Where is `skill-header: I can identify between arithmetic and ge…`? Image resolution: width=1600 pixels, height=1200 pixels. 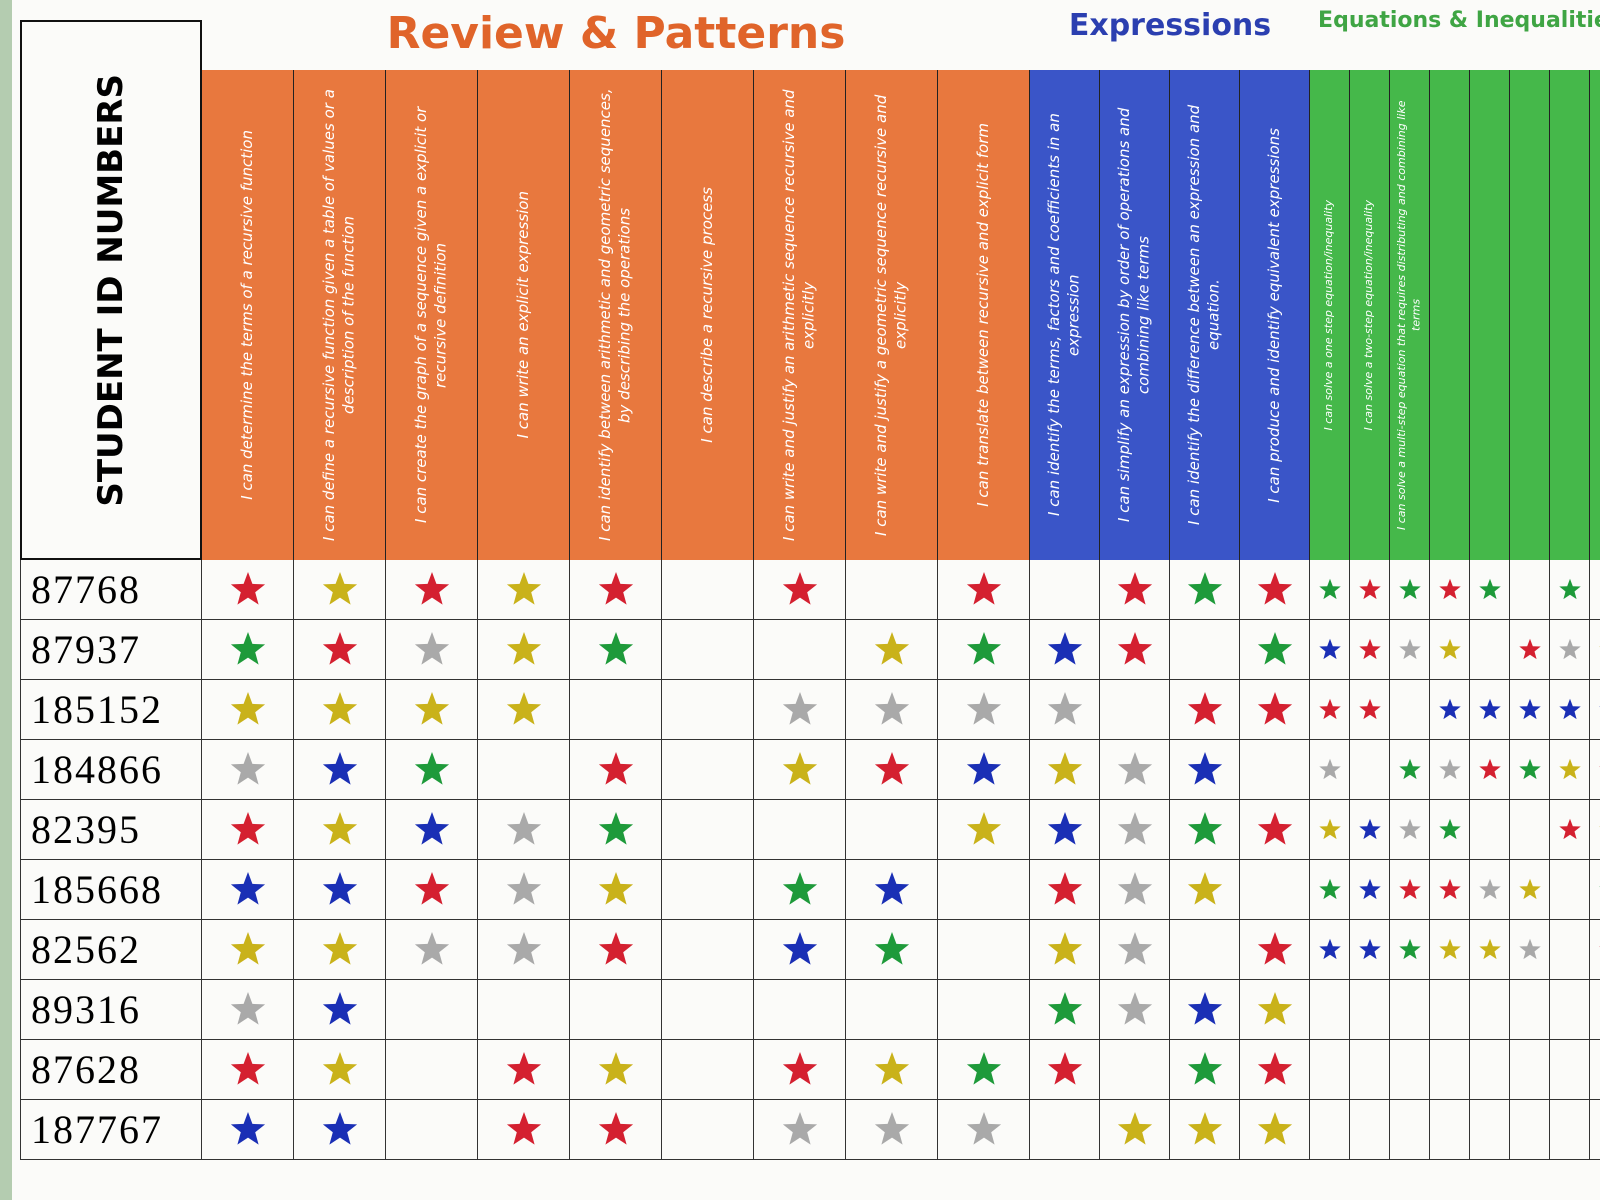 skill-header: I can identify between arithmetic and ge… is located at coordinates (616, 315).